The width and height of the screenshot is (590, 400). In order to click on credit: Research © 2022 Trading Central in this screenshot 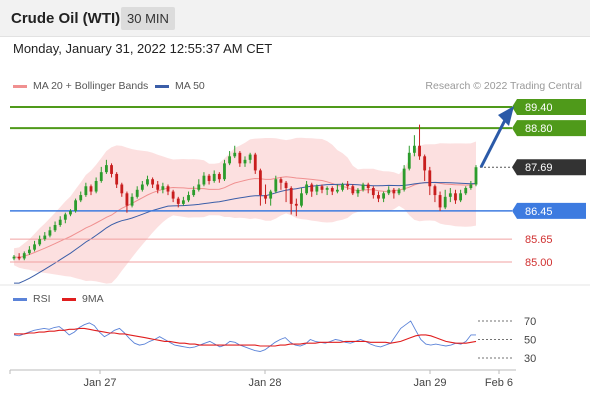, I will do `click(503, 86)`.